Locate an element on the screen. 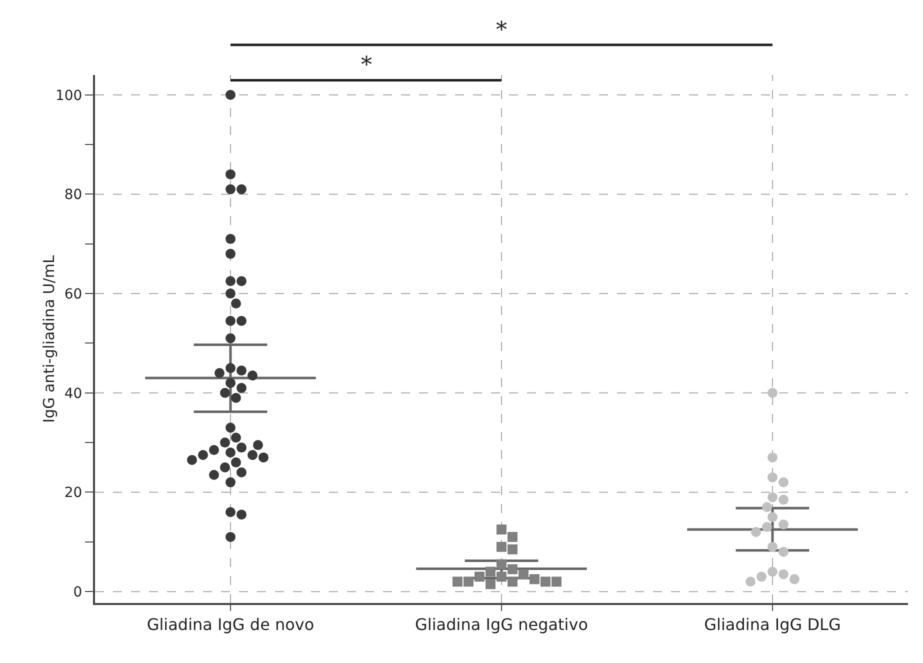 This screenshot has width=923, height=663. y-tick-label: 60 is located at coordinates (73, 294).